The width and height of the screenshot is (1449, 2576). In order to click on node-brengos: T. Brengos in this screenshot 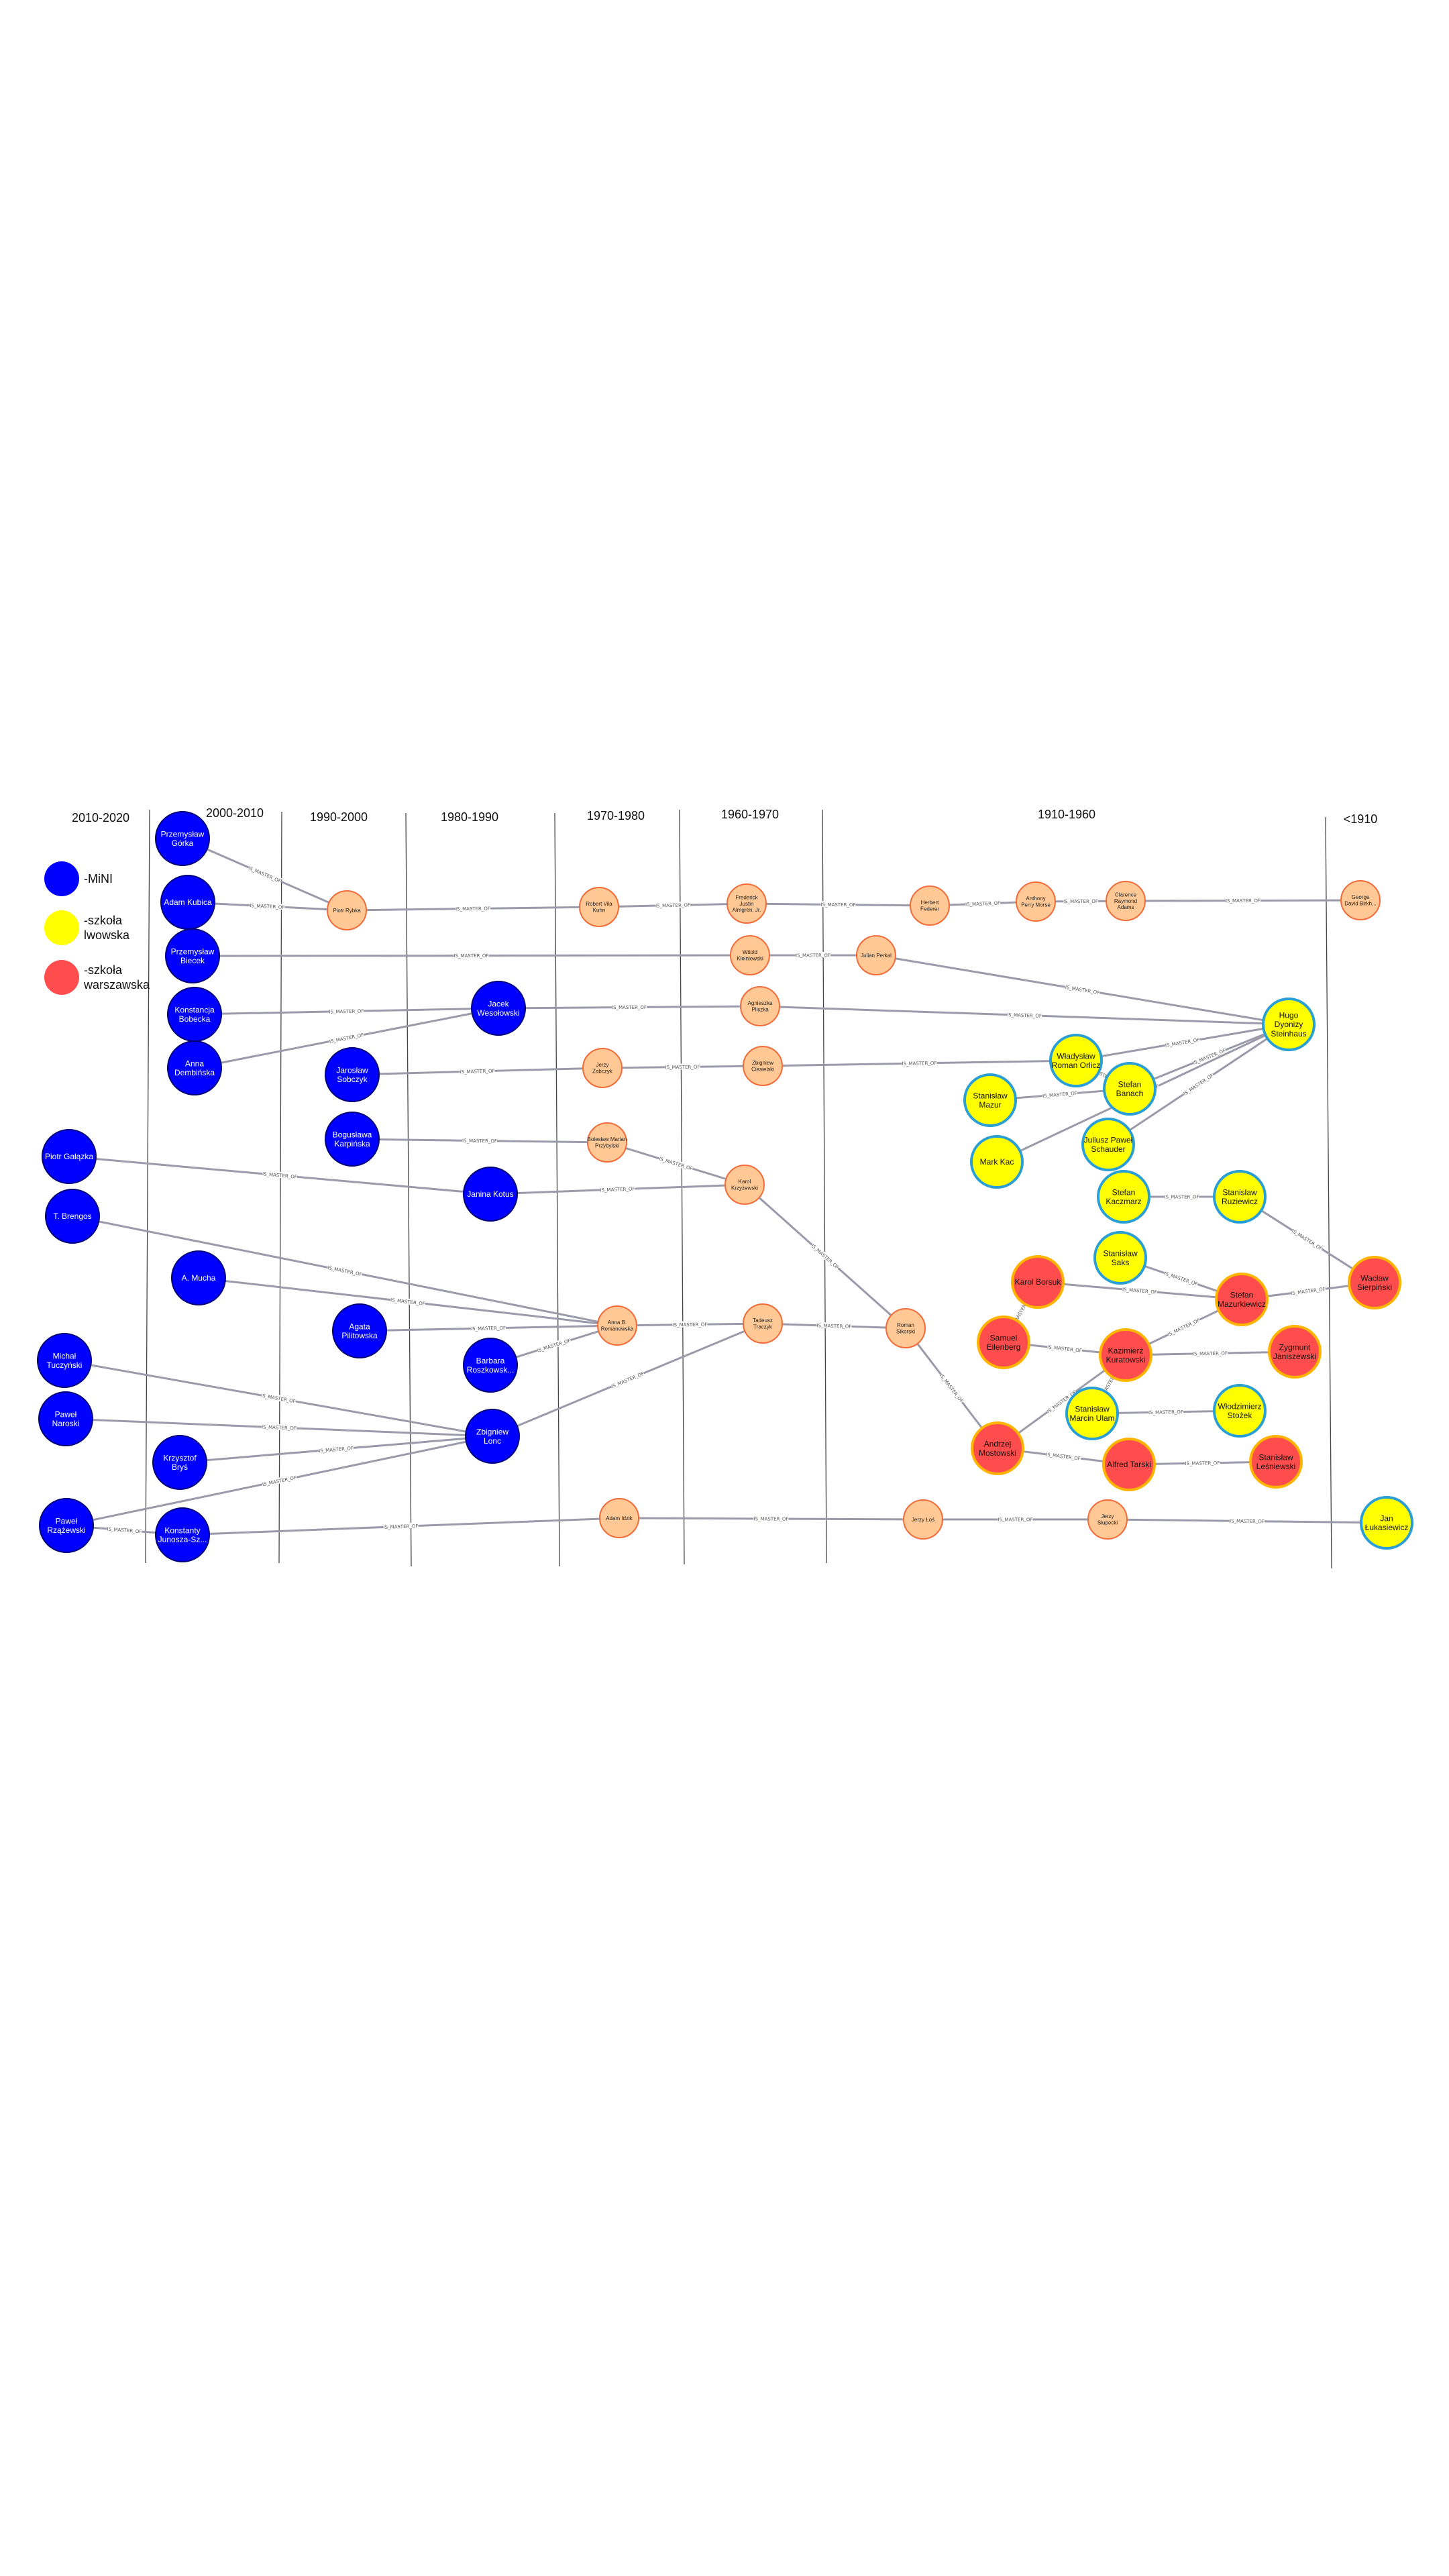, I will do `click(72, 1216)`.